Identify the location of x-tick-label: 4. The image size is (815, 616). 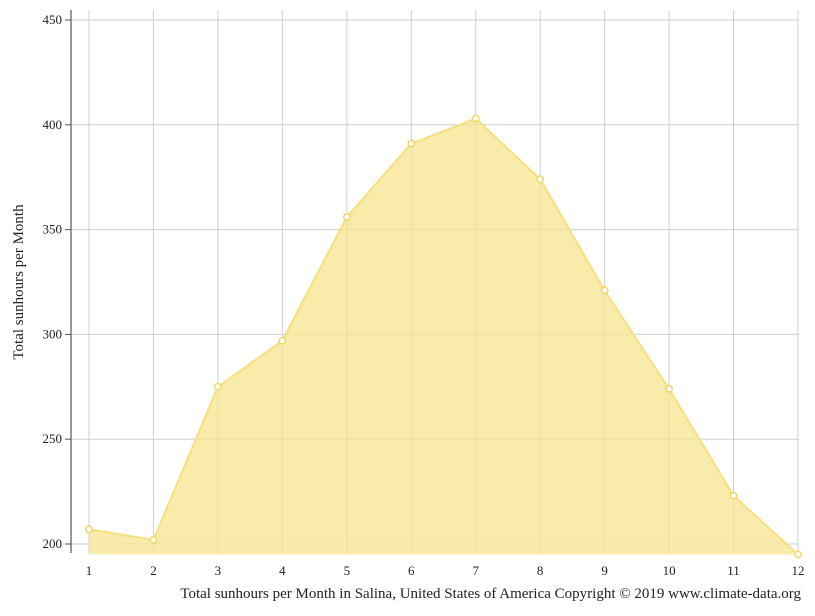
(282, 570).